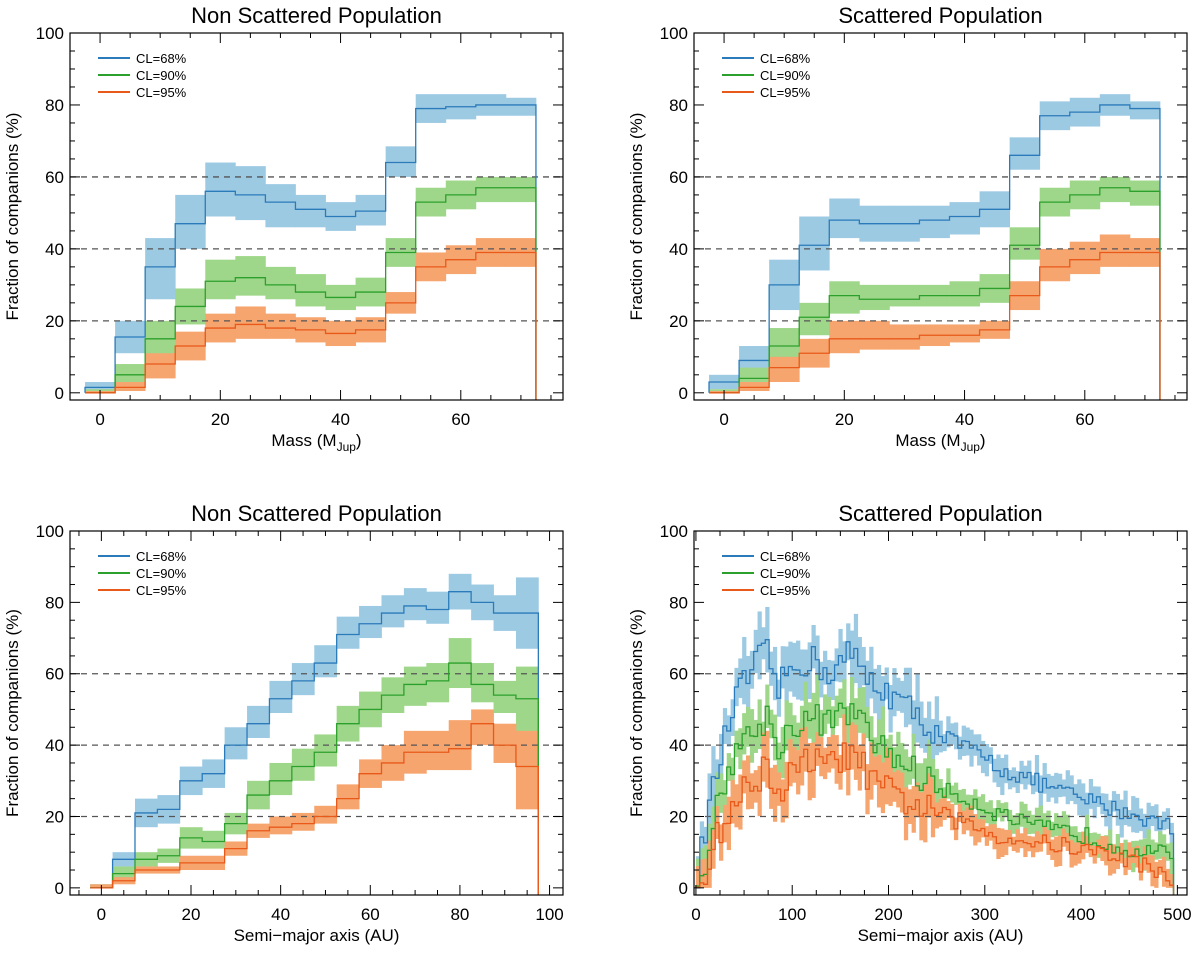  Describe the element at coordinates (636, 713) in the screenshot. I see `y-axis-label: Fraction of companions (%)` at that location.